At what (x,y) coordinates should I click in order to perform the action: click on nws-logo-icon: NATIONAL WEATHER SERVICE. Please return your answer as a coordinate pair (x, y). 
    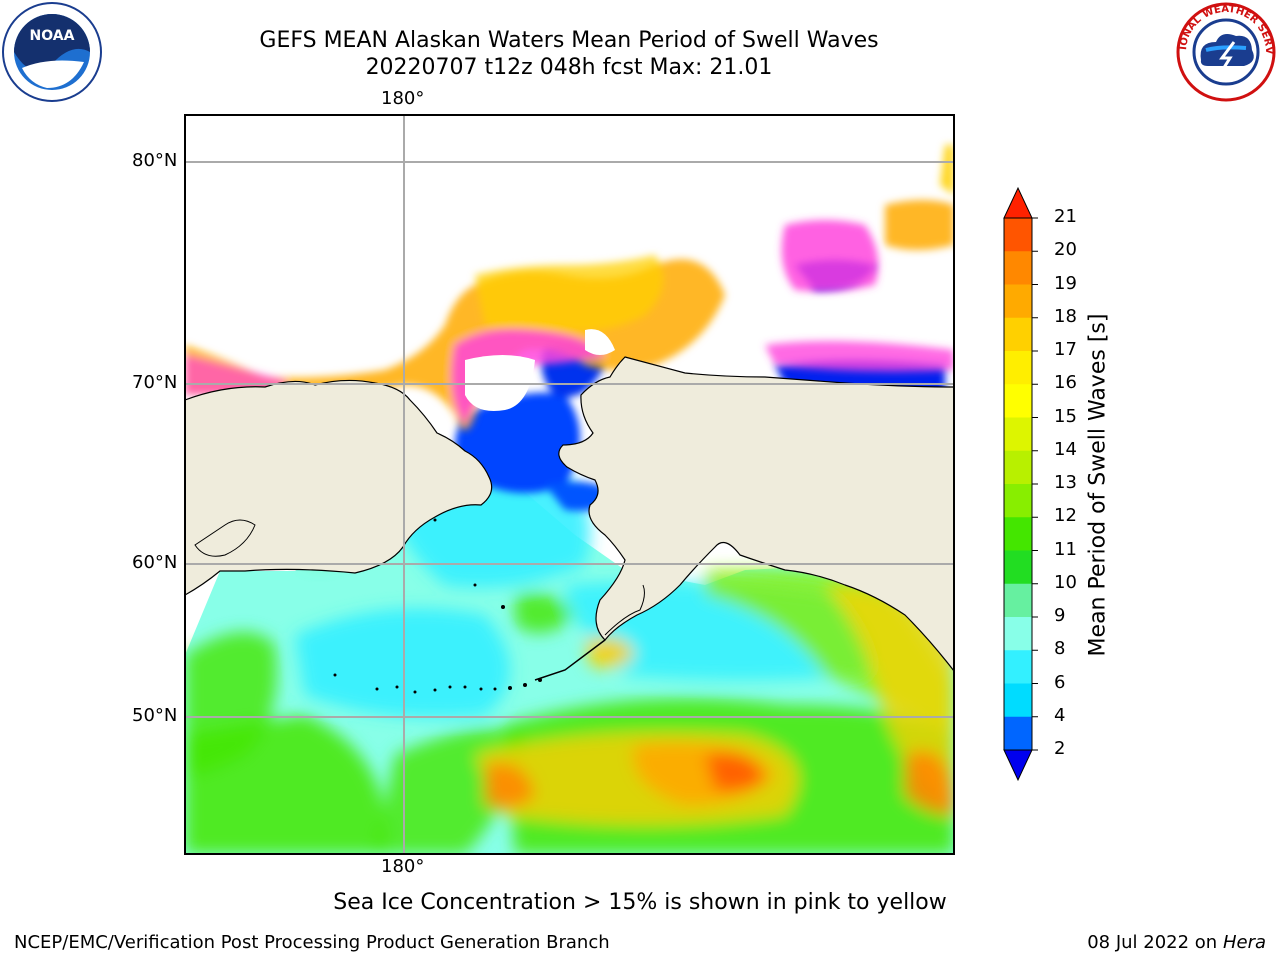
    Looking at the image, I should click on (1224, 51).